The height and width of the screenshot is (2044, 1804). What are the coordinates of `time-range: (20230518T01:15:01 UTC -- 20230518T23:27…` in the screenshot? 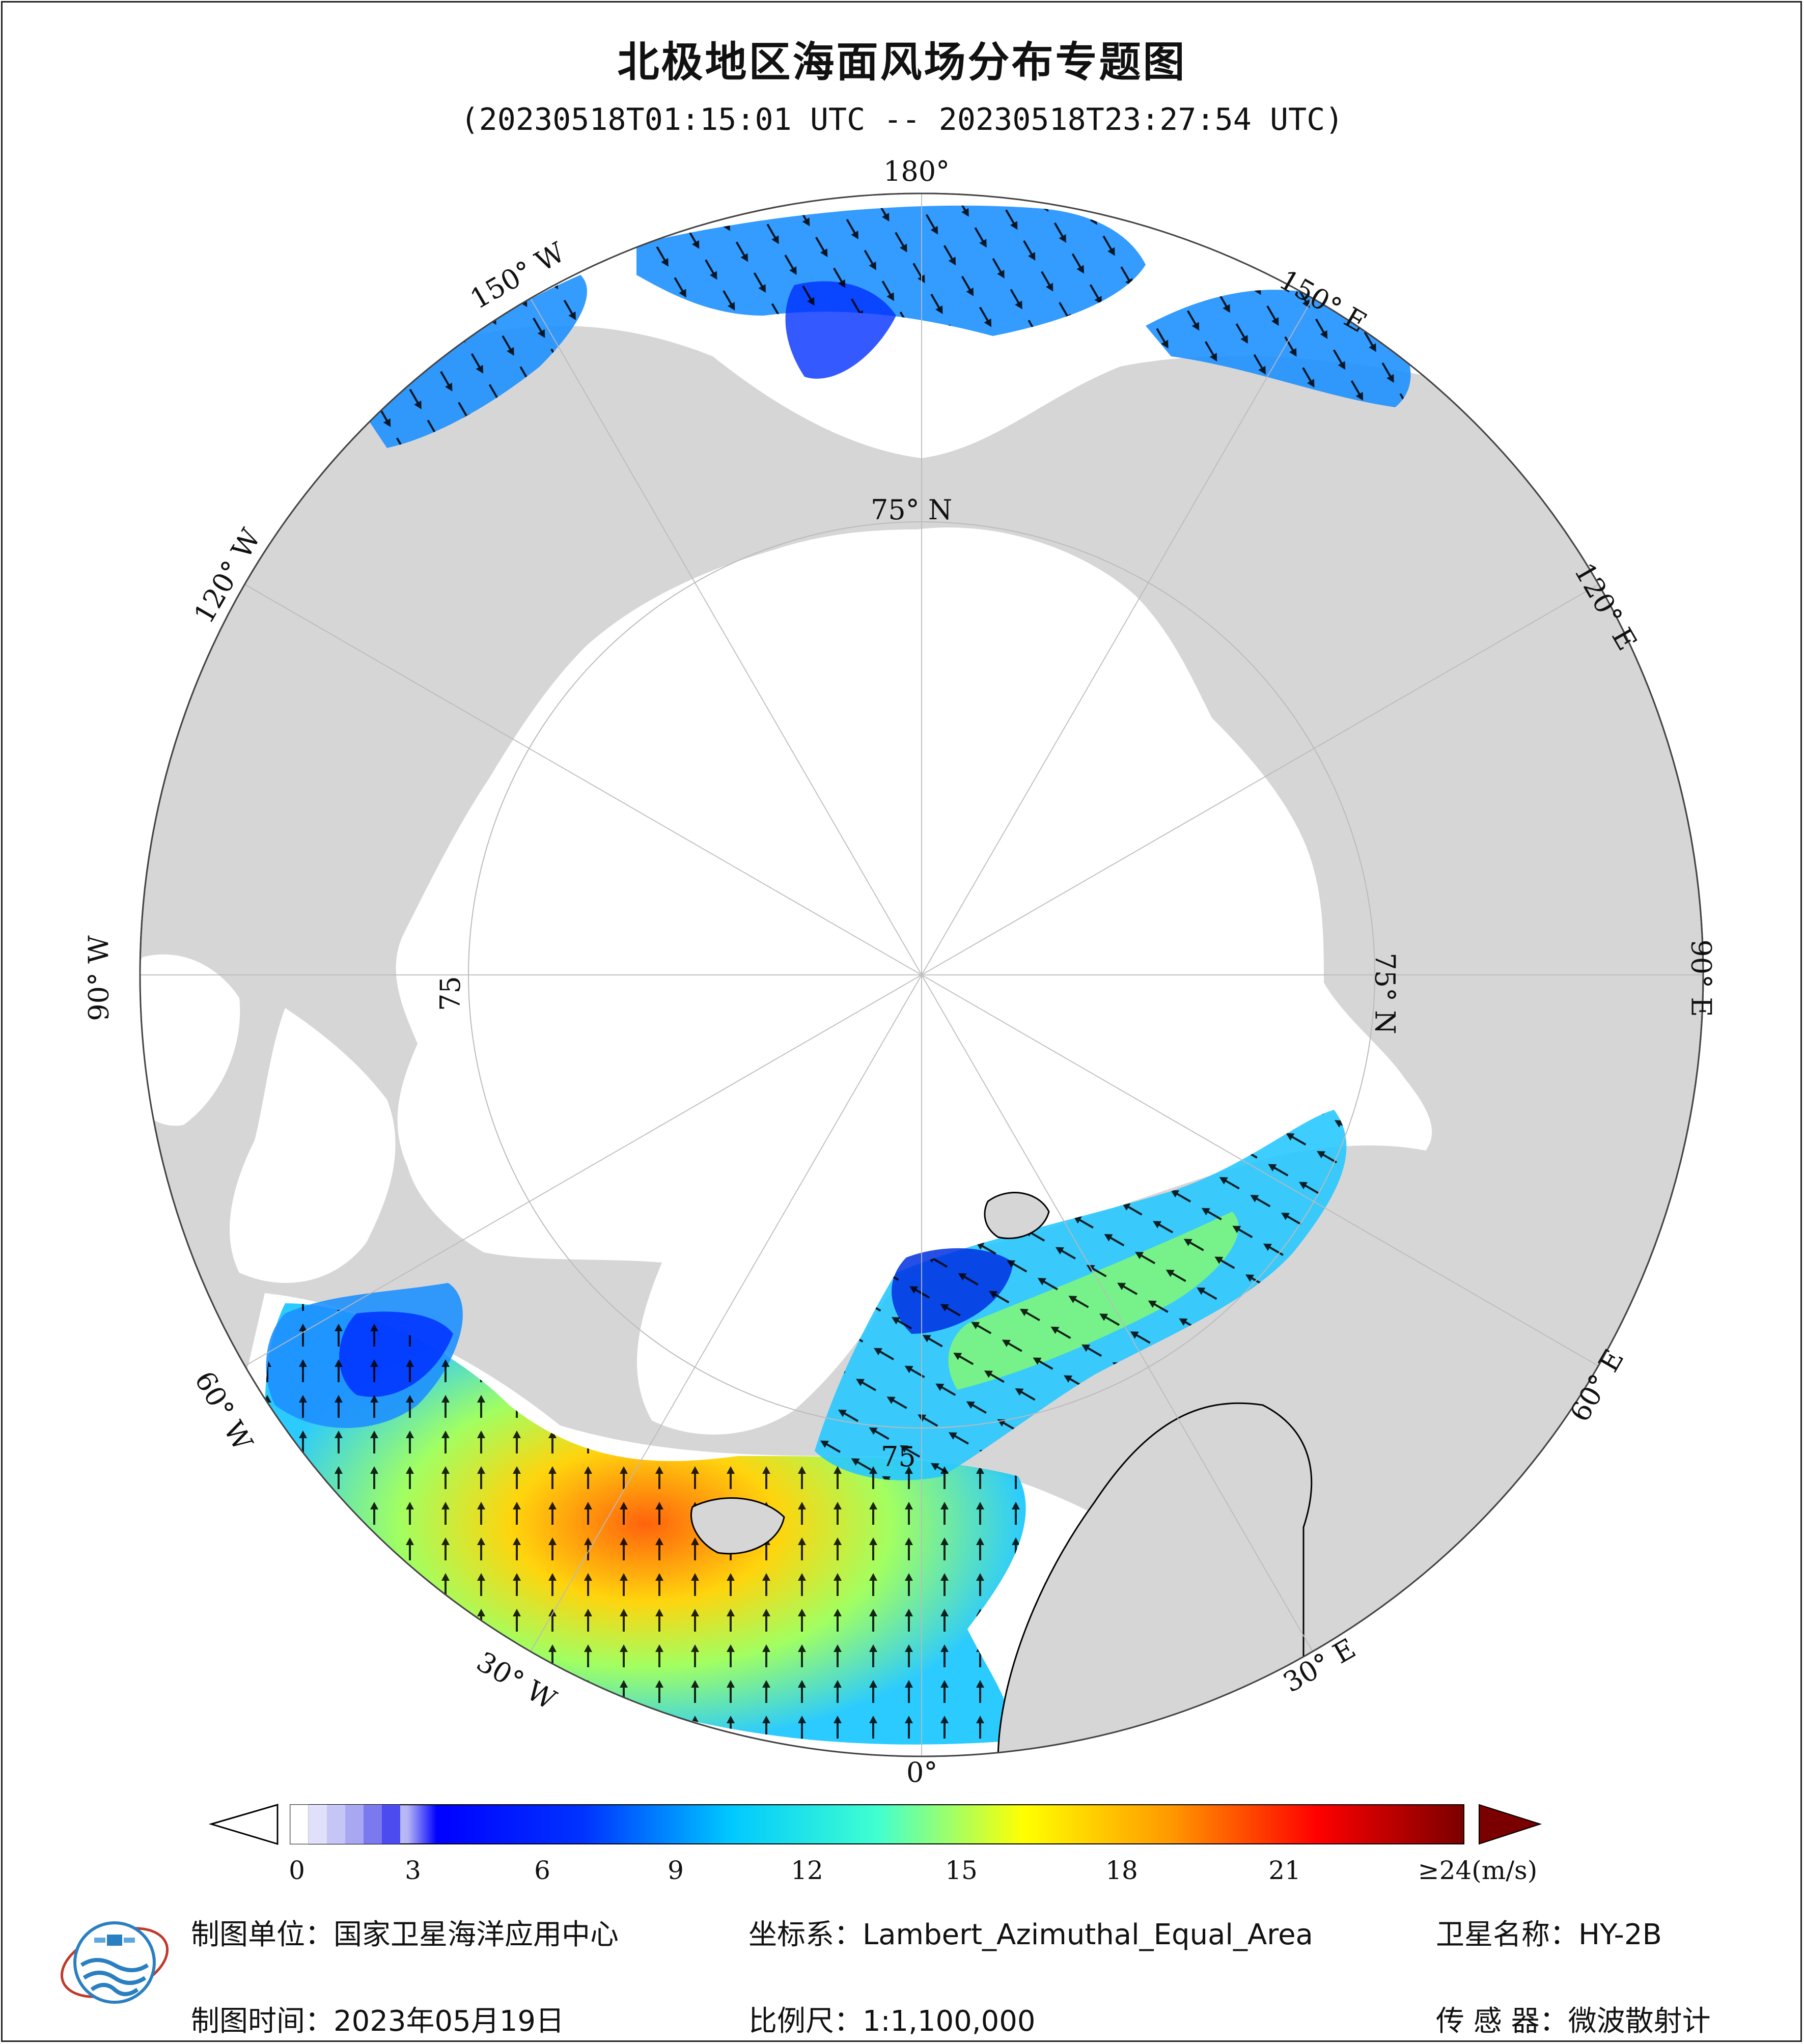 It's located at (902, 119).